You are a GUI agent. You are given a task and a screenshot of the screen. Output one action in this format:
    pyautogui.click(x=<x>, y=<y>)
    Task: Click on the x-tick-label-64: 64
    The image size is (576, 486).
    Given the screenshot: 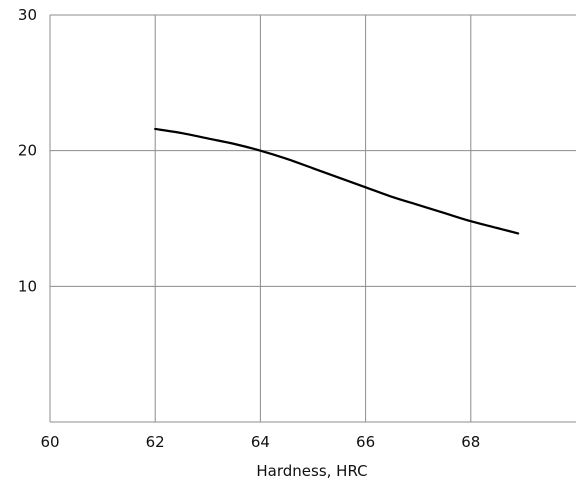 What is the action you would take?
    pyautogui.click(x=260, y=442)
    